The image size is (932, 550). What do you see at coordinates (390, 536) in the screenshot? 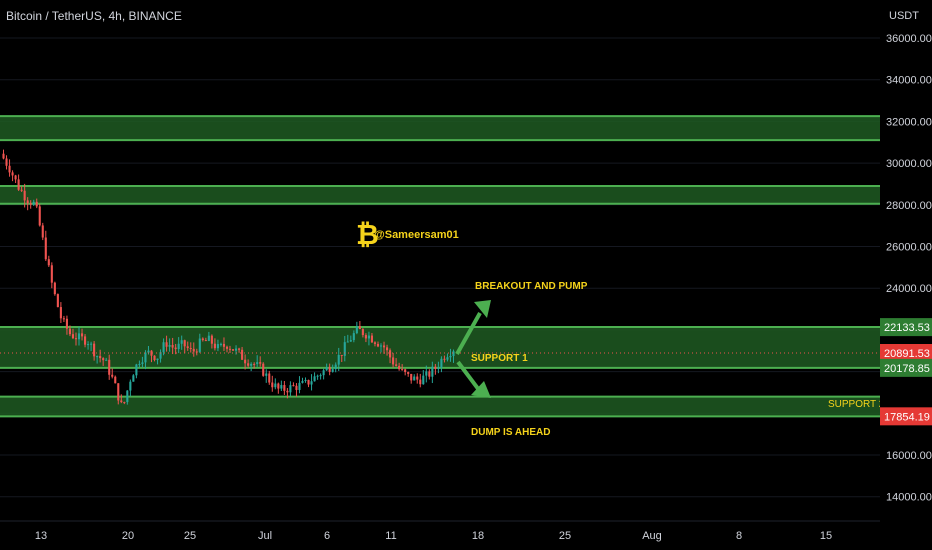
I see `time-tick-label: 11` at bounding box center [390, 536].